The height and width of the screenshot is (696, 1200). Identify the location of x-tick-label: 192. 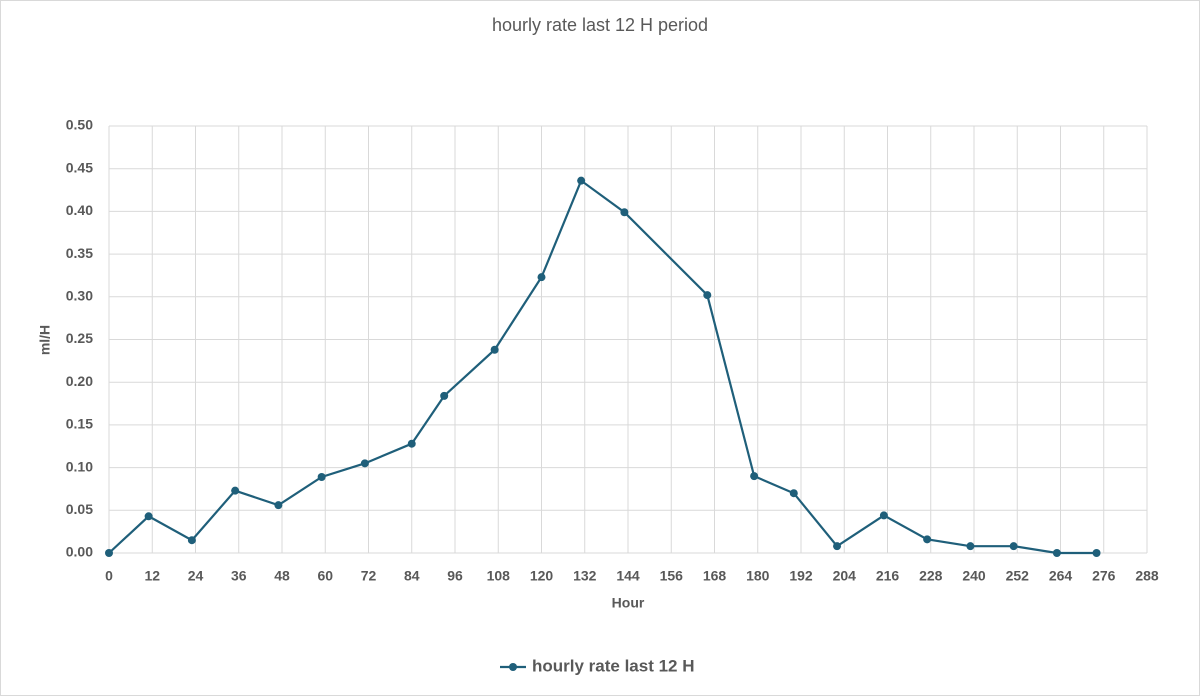
(801, 576).